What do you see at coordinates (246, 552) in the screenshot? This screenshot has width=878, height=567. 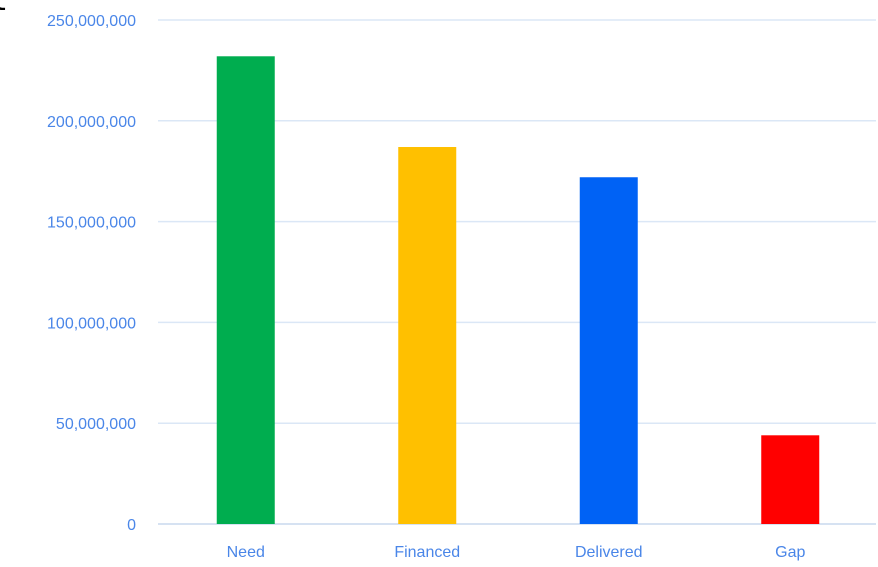 I see `x-tick-label: Need` at bounding box center [246, 552].